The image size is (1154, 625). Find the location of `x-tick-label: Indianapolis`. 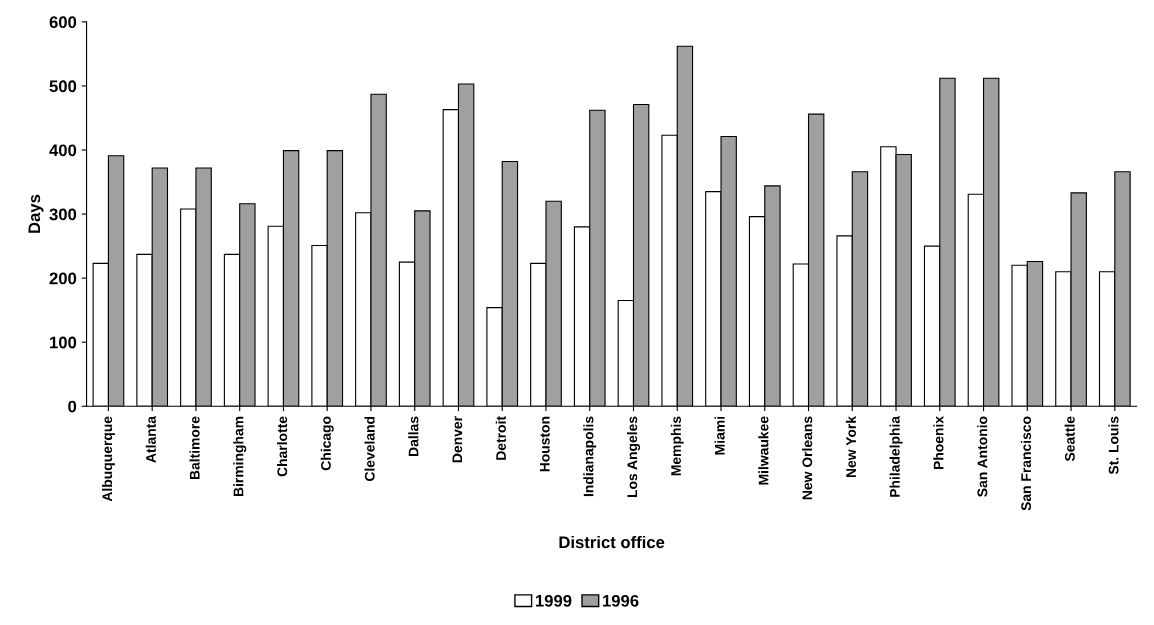

x-tick-label: Indianapolis is located at coordinates (590, 456).